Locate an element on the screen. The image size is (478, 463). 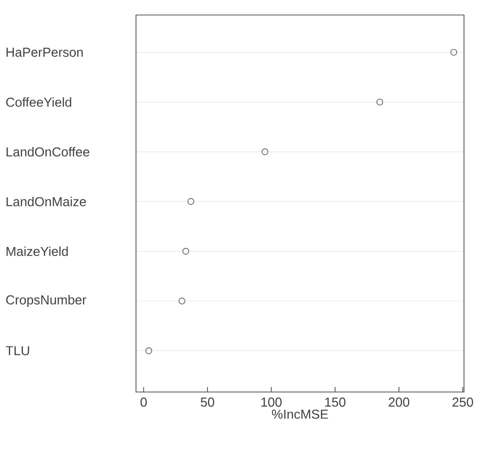
y-tick-label: HaPerPerson is located at coordinates (44, 52).